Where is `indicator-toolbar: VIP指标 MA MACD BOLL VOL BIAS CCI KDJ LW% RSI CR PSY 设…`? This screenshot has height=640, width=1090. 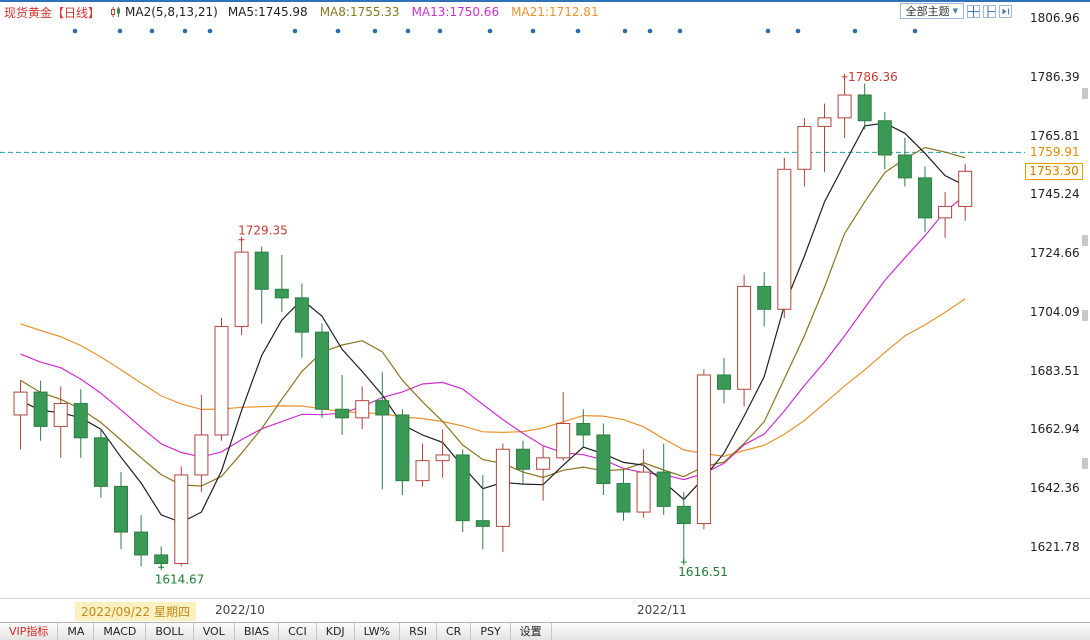 indicator-toolbar: VIP指标 MA MACD BOLL VOL BIAS CCI KDJ LW% RSI CR PSY 设… is located at coordinates (545, 631).